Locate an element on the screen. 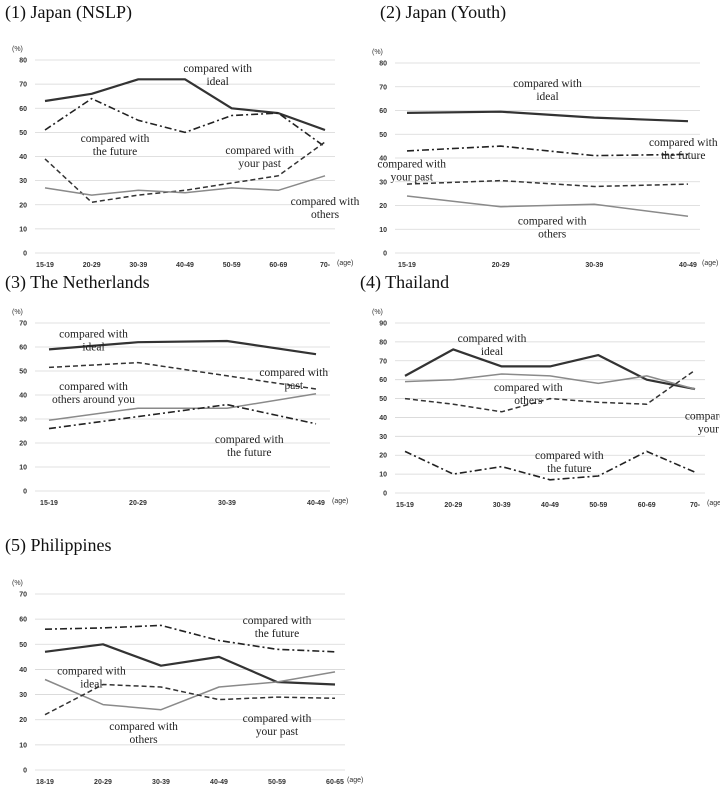  x-tick-label: 60-65 is located at coordinates (335, 782).